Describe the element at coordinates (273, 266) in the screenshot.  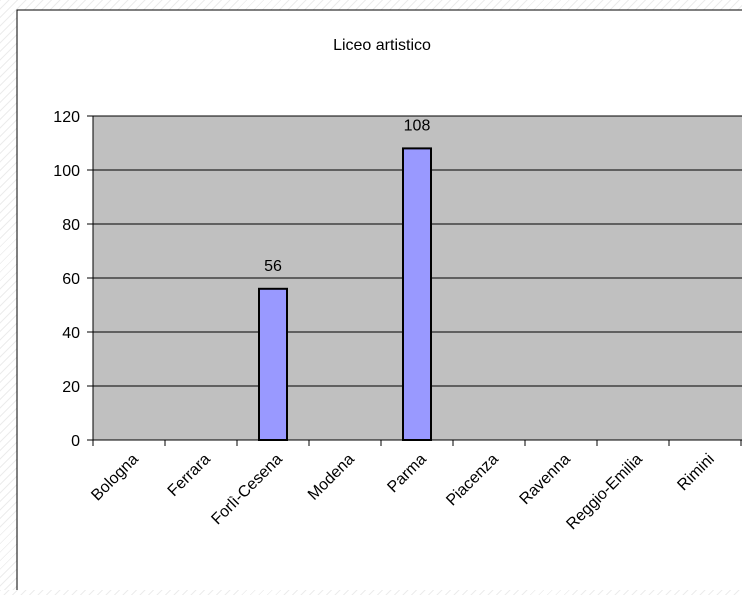
I see `data-label: 56` at that location.